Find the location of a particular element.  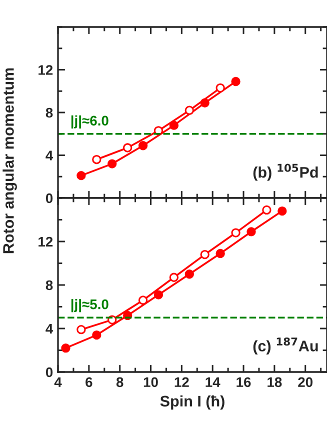

ref-line-label: |j|≈5.0 is located at coordinates (89, 305).